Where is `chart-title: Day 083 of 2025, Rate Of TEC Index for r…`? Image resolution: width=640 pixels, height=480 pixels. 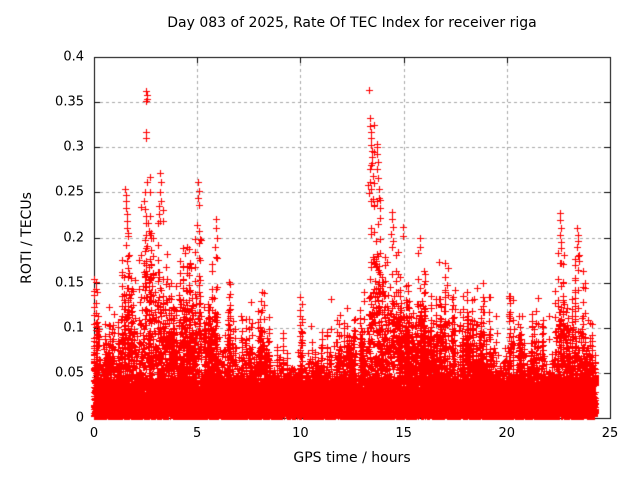
chart-title: Day 083 of 2025, Rate Of TEC Index for r… is located at coordinates (352, 23).